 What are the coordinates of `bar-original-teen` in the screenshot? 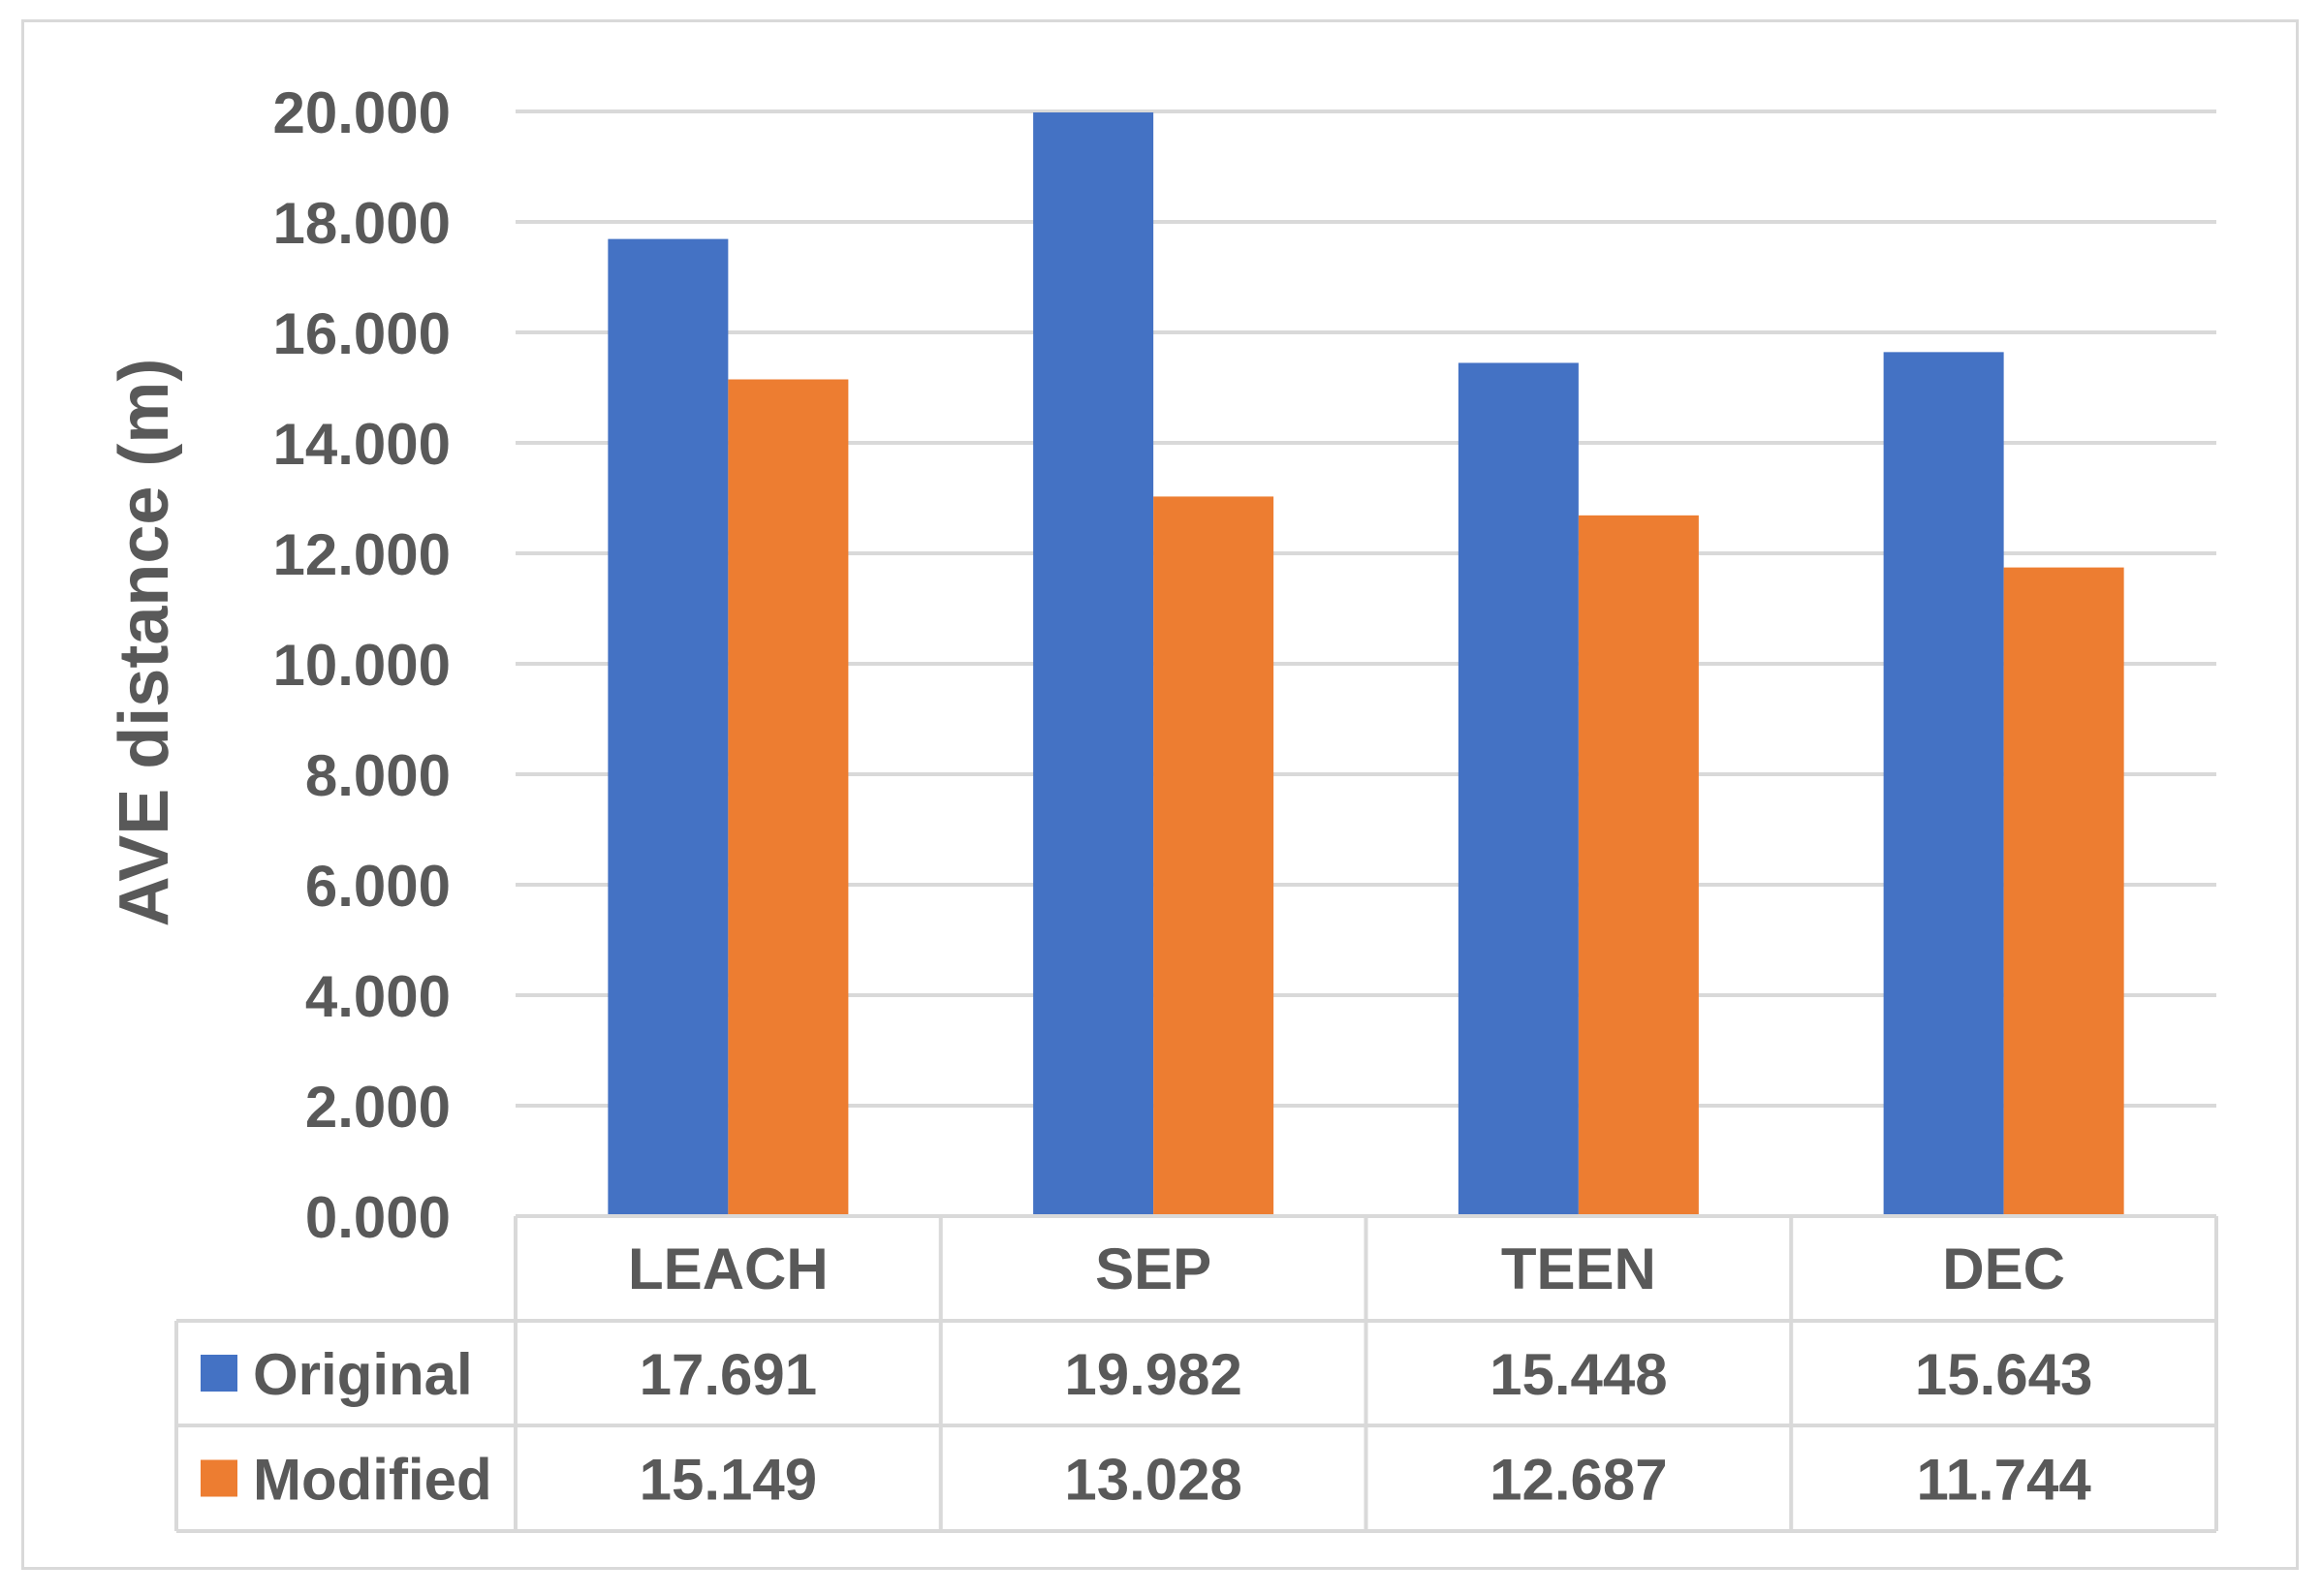 It's located at (1519, 789).